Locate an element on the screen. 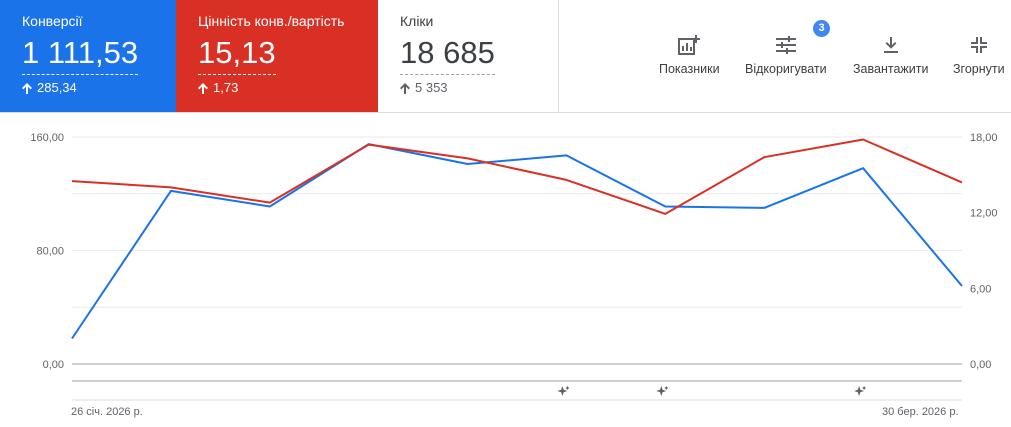 The image size is (1011, 427). scorecard-value: 18 685 is located at coordinates (447, 54).